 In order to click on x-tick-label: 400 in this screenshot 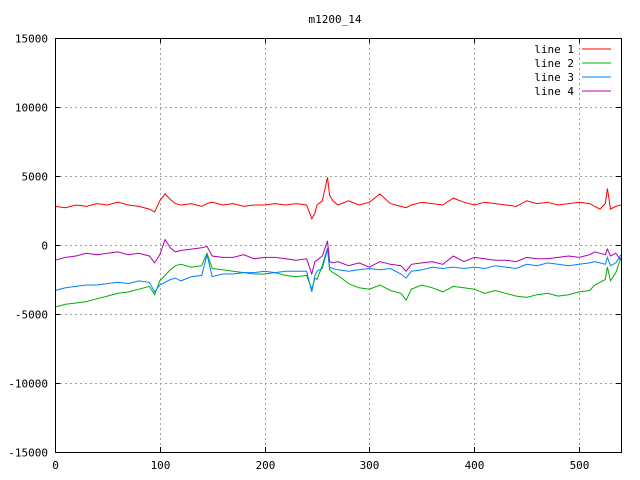, I will do `click(475, 465)`.